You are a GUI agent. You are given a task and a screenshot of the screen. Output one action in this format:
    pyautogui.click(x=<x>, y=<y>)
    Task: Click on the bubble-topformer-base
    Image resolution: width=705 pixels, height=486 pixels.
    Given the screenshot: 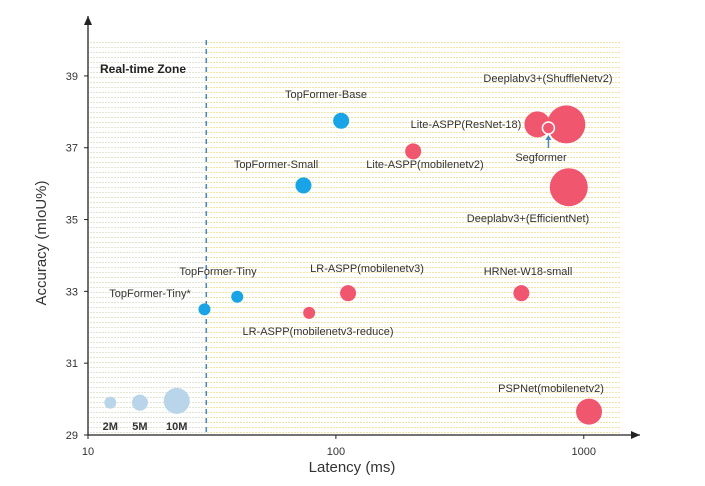 What is the action you would take?
    pyautogui.click(x=341, y=120)
    